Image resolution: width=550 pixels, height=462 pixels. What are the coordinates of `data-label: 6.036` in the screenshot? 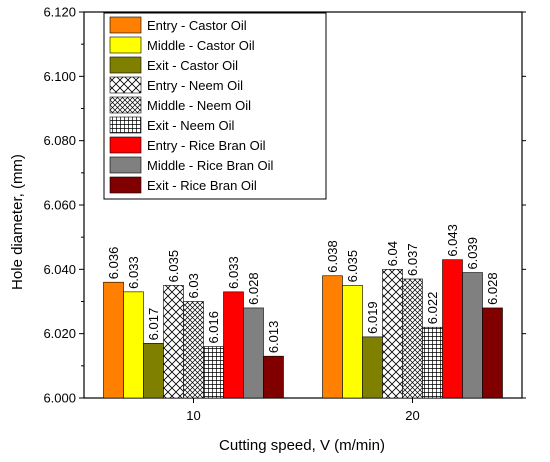 It's located at (113, 263).